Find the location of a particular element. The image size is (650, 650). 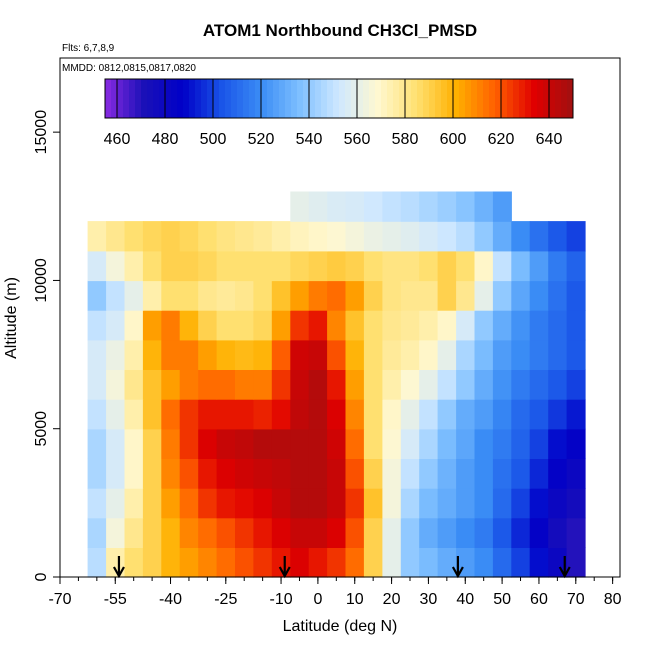

y-tick-label: 5000 is located at coordinates (41, 429).